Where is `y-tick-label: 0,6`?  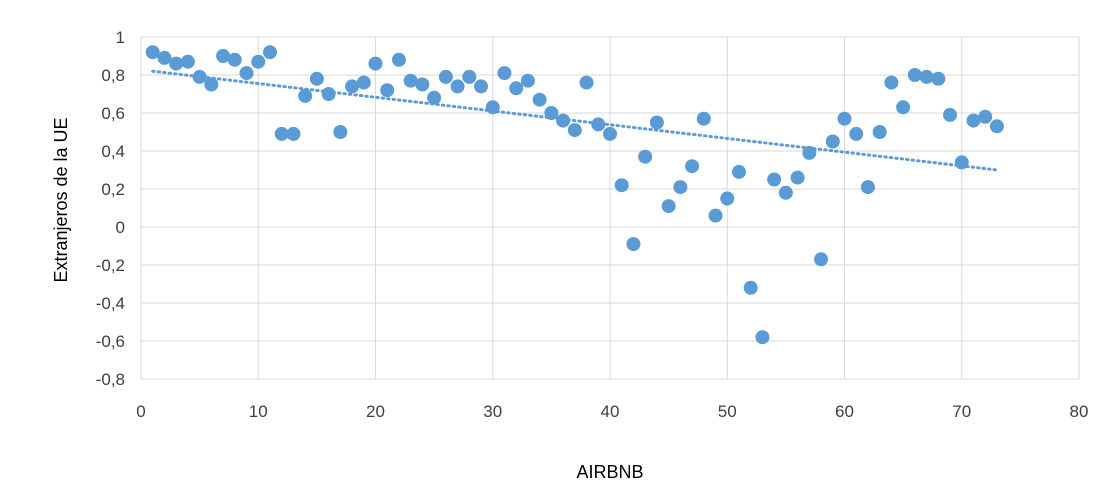
y-tick-label: 0,6 is located at coordinates (113, 113).